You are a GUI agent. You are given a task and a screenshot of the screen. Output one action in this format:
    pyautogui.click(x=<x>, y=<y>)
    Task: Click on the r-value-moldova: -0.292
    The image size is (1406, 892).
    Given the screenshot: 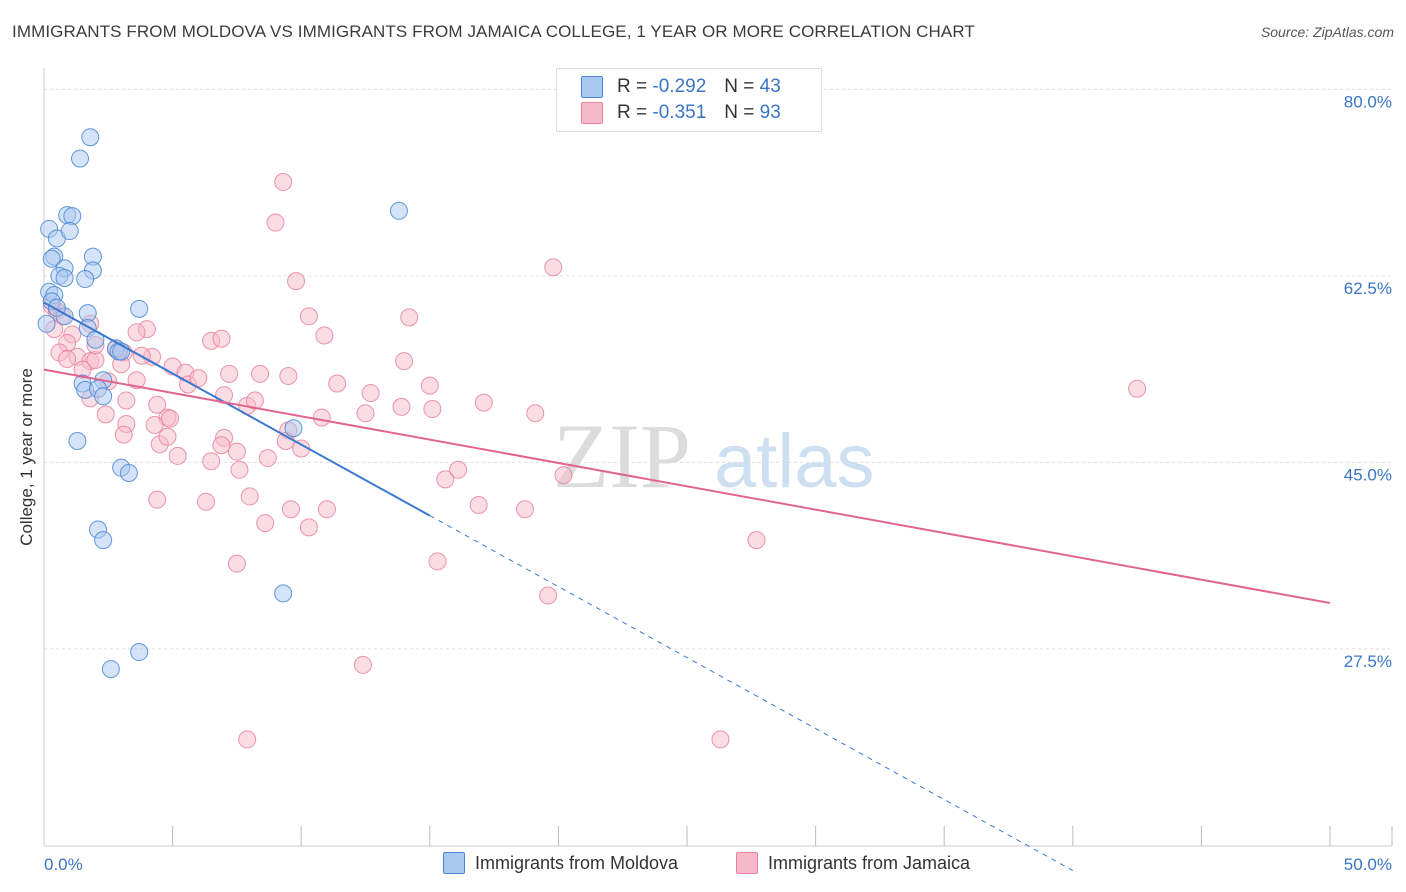 What is the action you would take?
    pyautogui.click(x=679, y=86)
    